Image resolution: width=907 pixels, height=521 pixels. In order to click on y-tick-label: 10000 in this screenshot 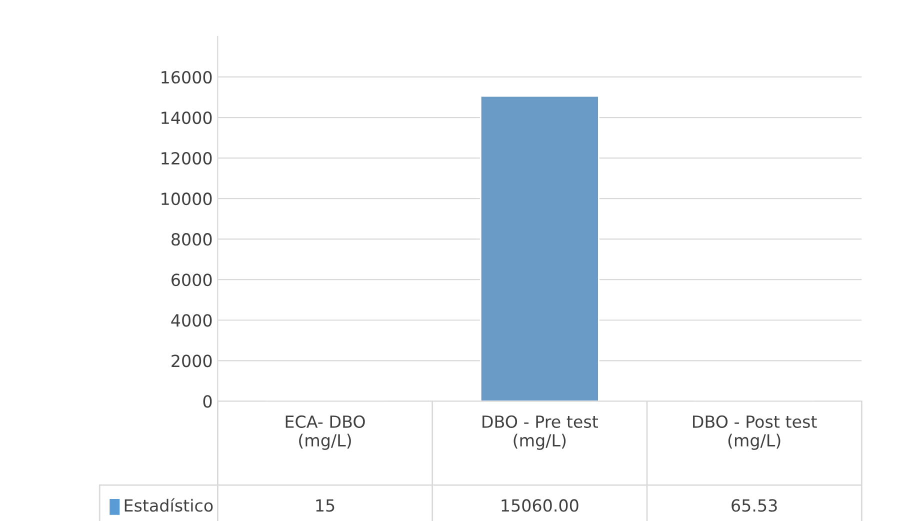, I will do `click(187, 199)`.